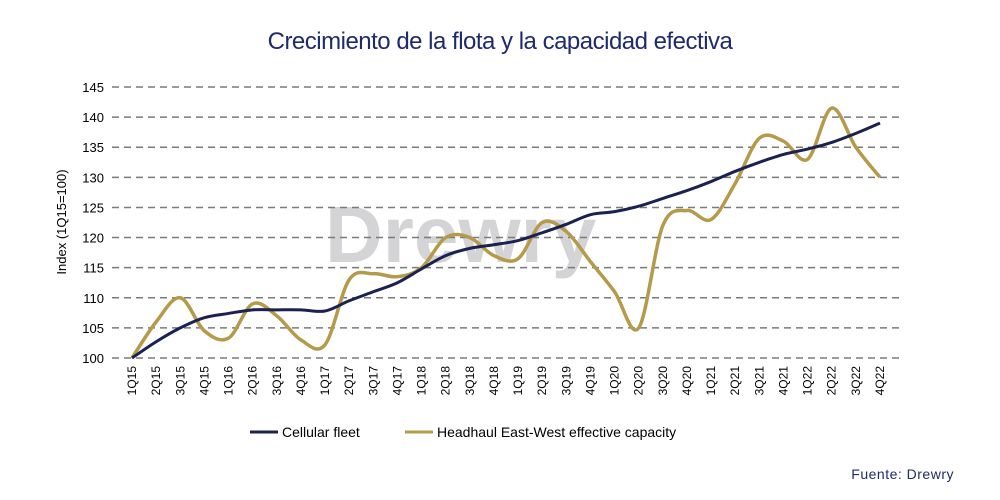 This screenshot has height=500, width=1000. What do you see at coordinates (204, 381) in the screenshot?
I see `x-tick-label: 4Q15` at bounding box center [204, 381].